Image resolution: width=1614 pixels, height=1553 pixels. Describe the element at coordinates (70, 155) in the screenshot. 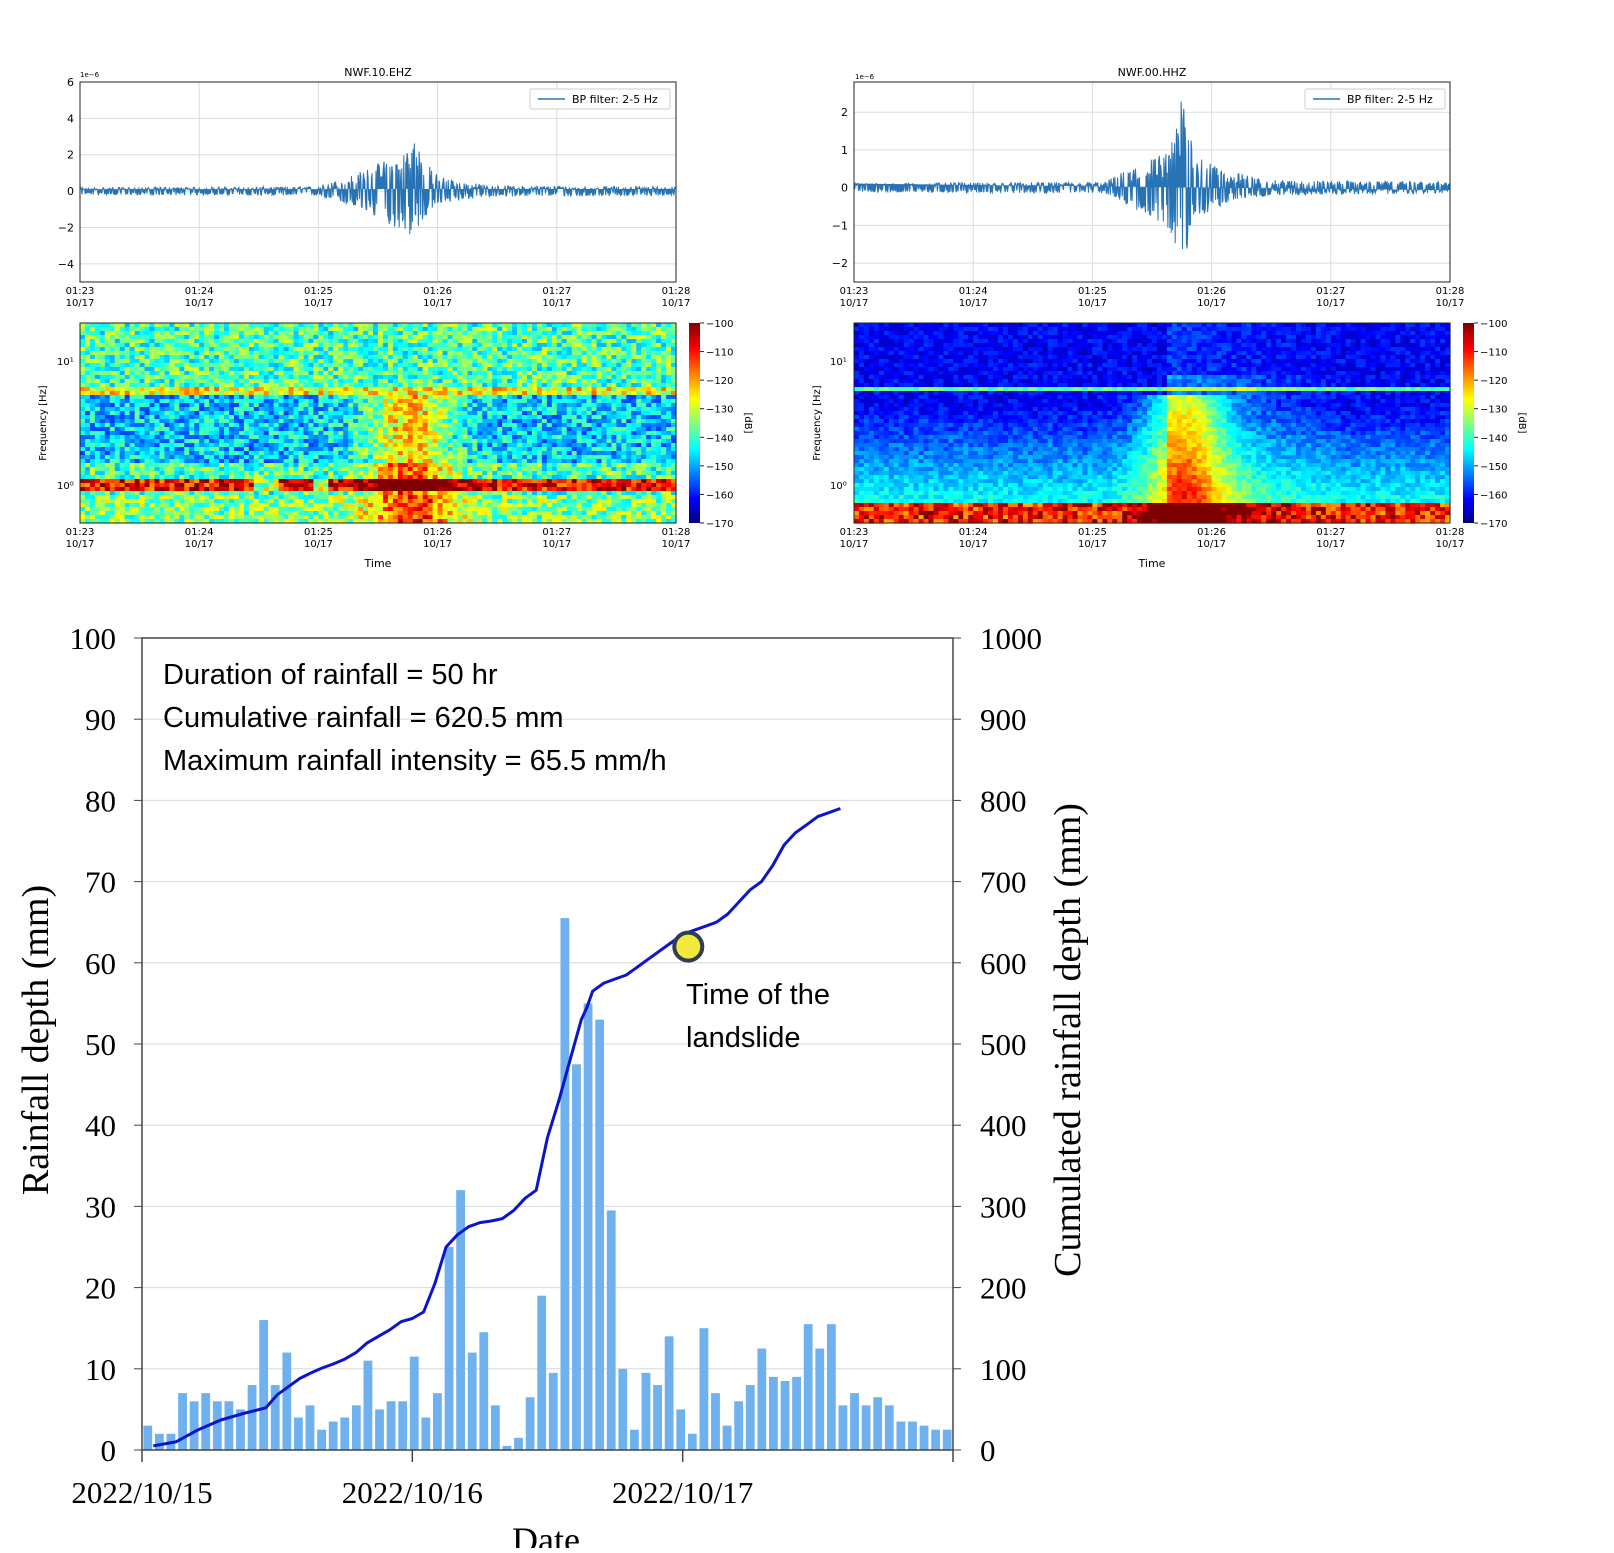

I see `y-tick-label: 2` at that location.